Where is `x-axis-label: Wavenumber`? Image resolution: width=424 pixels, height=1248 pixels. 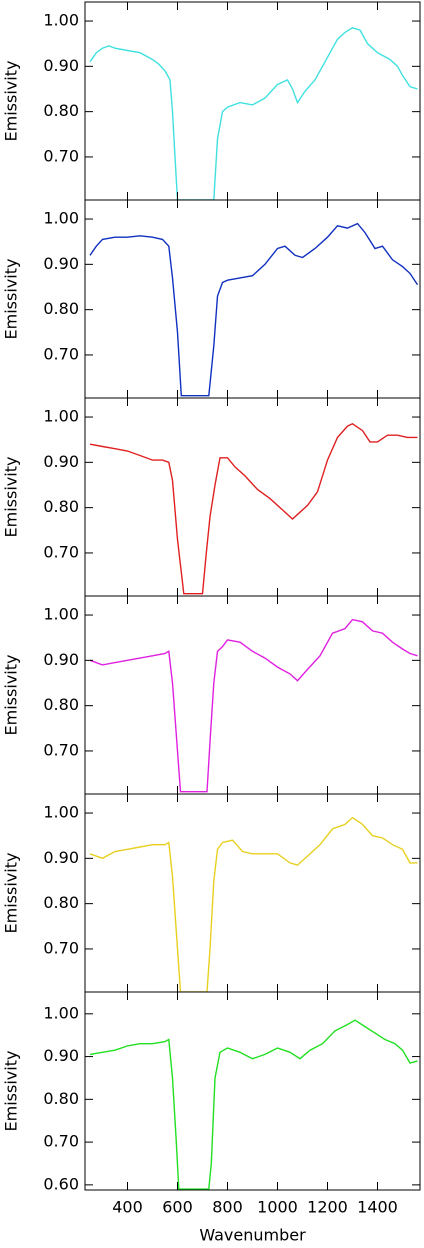
x-axis-label: Wavenumber is located at coordinates (252, 1235).